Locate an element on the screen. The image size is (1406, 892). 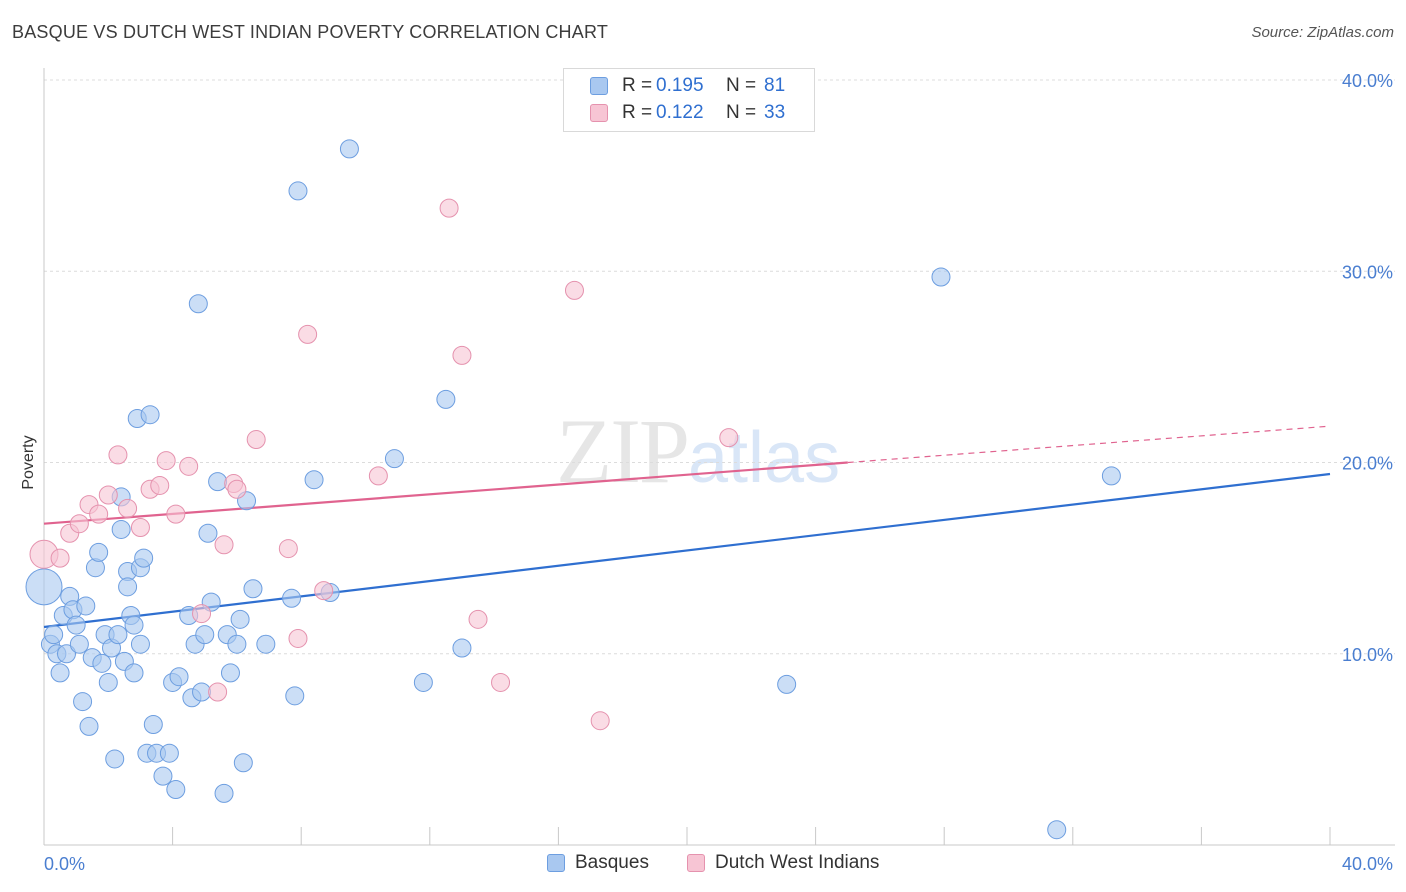
r-value-basques: 0.195 is located at coordinates (680, 85).